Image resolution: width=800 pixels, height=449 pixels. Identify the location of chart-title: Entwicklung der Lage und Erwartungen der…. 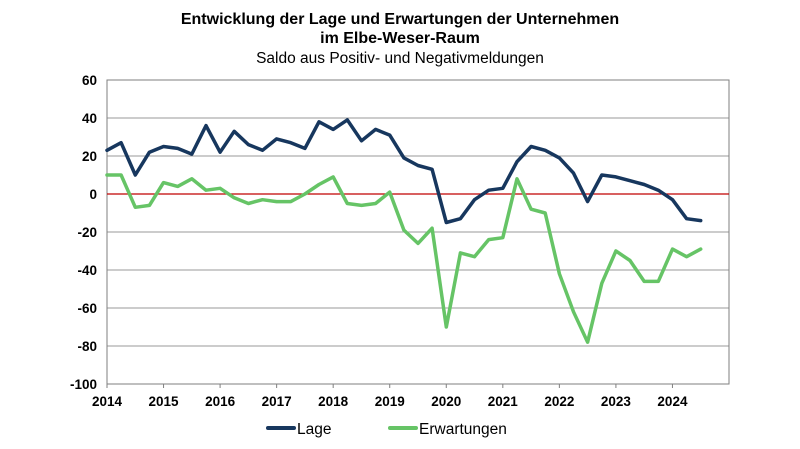
(400, 19).